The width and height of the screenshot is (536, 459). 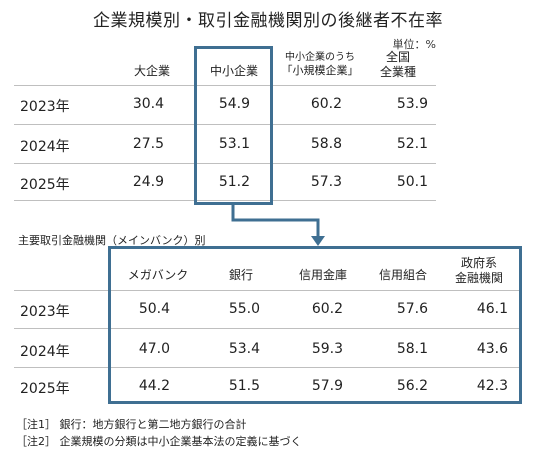 I want to click on table2-cell: 60.2, so click(x=327, y=309).